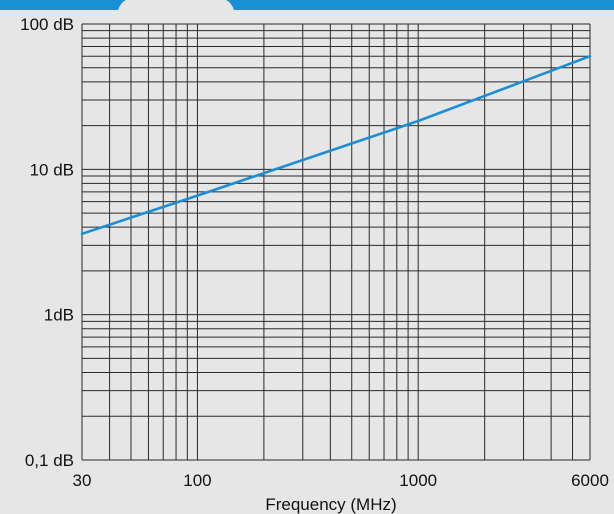 The width and height of the screenshot is (614, 514). Describe the element at coordinates (49, 460) in the screenshot. I see `y-tick-label: 0,1 dB` at that location.